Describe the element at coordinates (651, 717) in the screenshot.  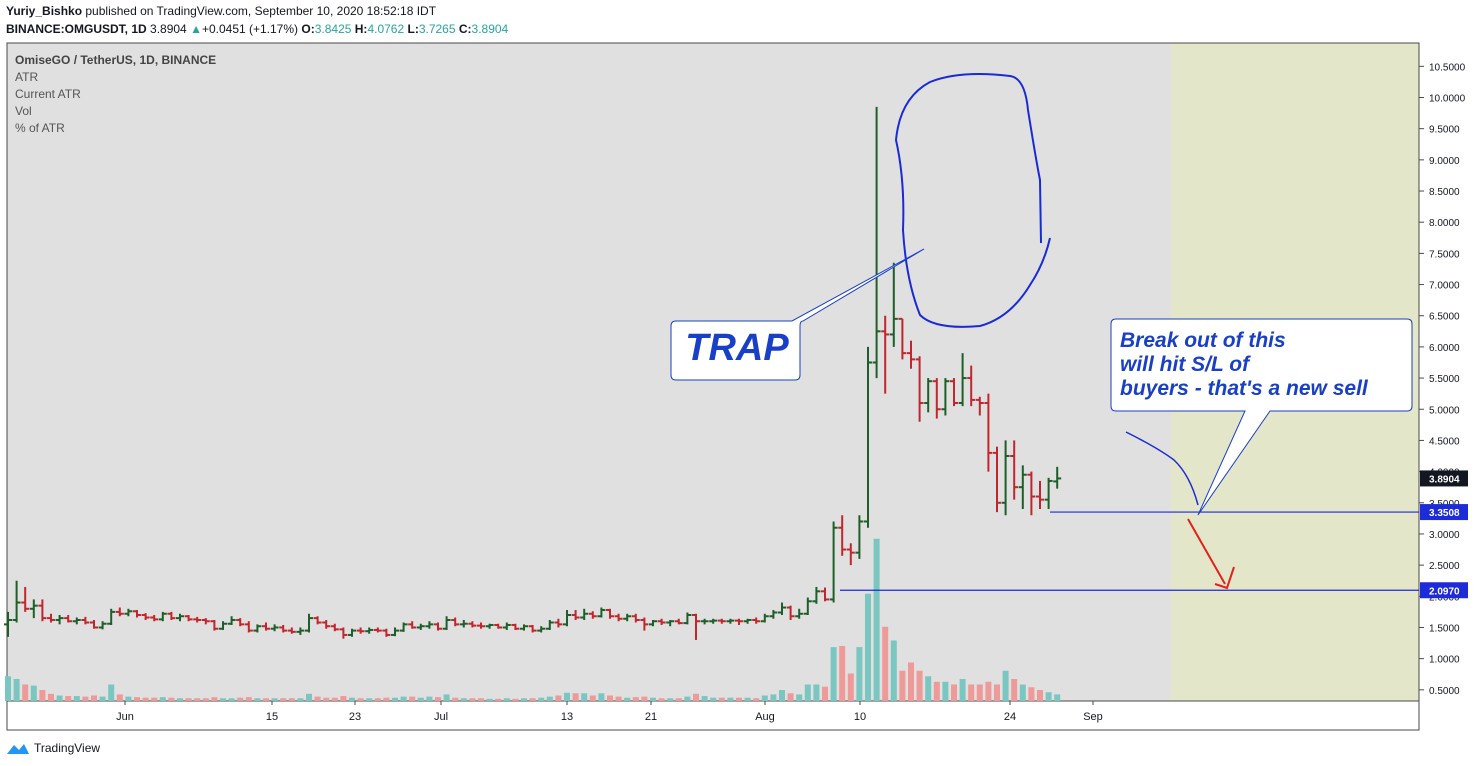
I see `time-tick-label: 21` at that location.